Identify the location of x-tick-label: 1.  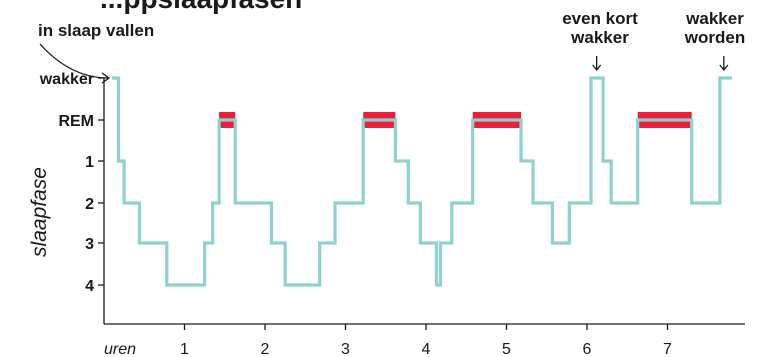
(184, 349).